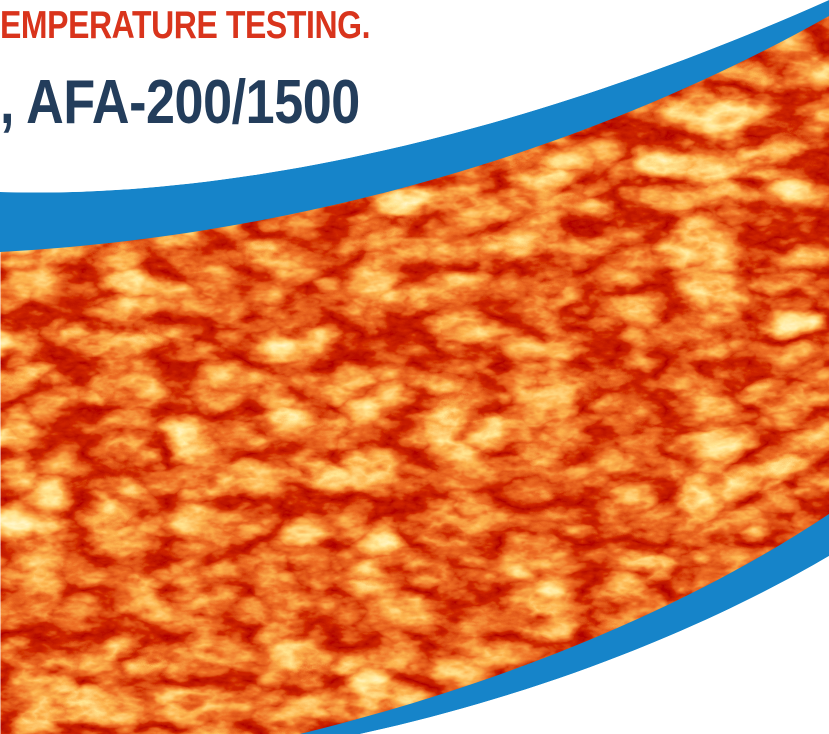  I want to click on headline-red: EMPERATURE TESTING., so click(185, 25).